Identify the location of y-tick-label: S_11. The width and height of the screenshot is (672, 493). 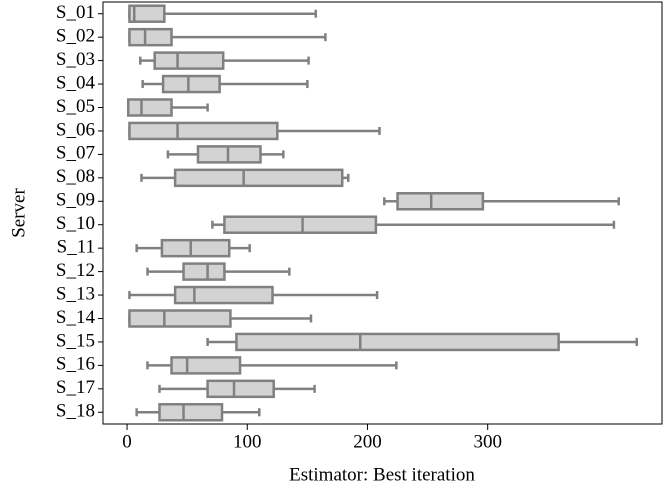
(76, 247).